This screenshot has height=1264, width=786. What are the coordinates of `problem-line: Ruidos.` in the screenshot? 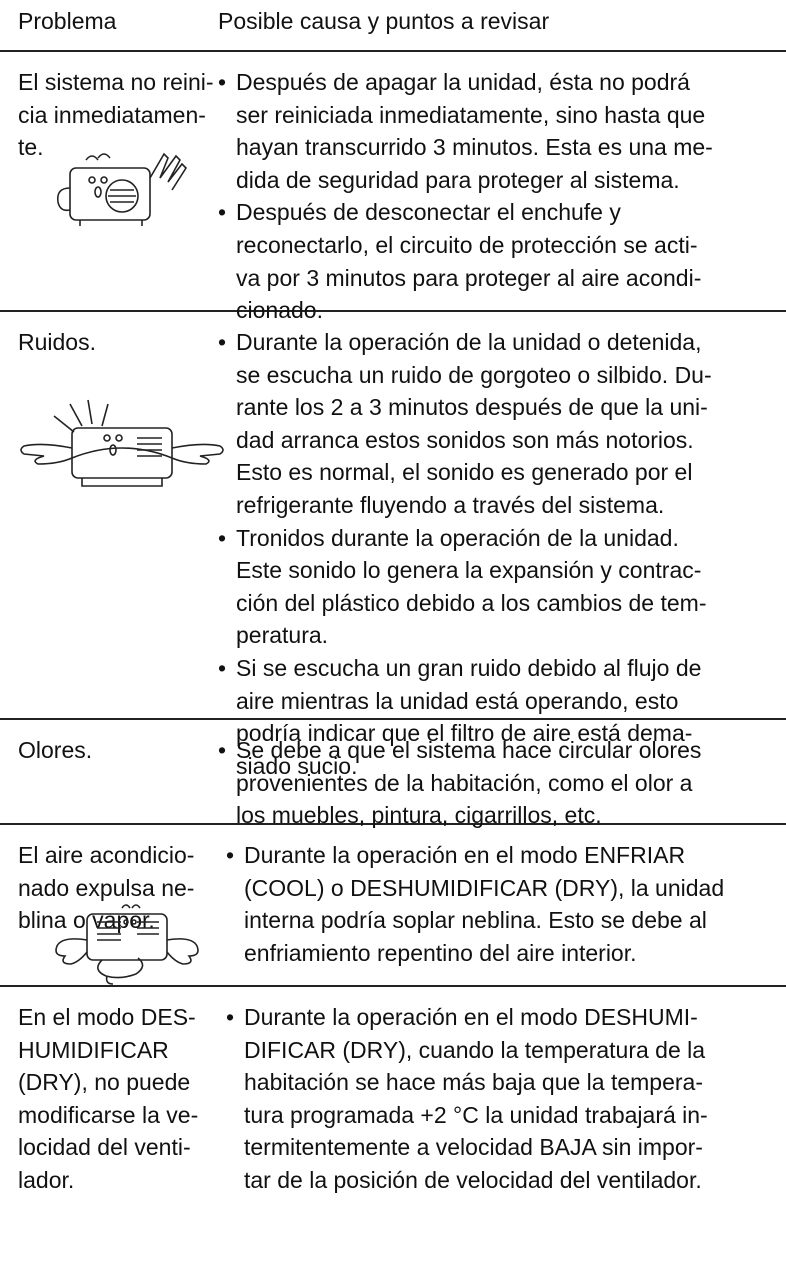 It's located at (57, 342).